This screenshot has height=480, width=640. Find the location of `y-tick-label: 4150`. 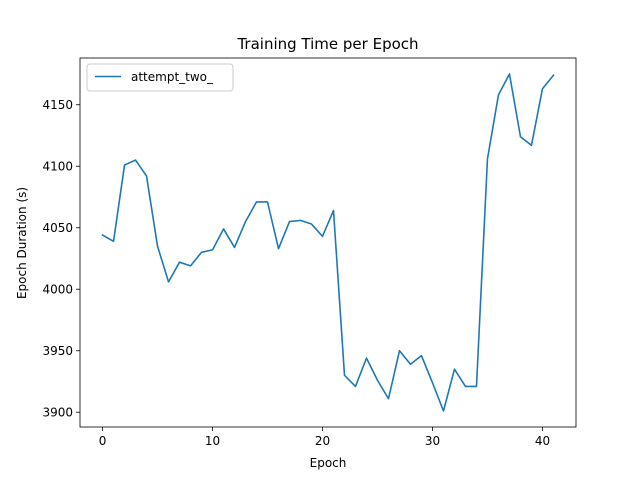

y-tick-label: 4150 is located at coordinates (57, 105).